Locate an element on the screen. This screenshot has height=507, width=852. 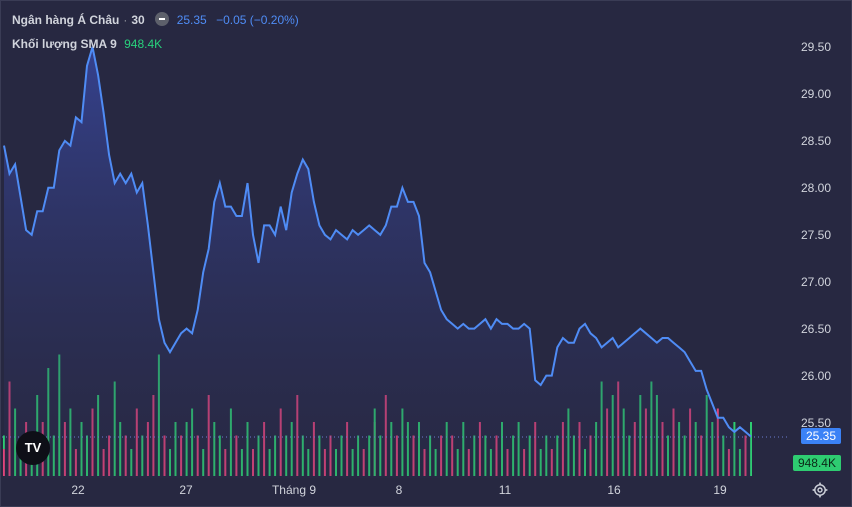
y-tick-label: 29.50 is located at coordinates (815, 47).